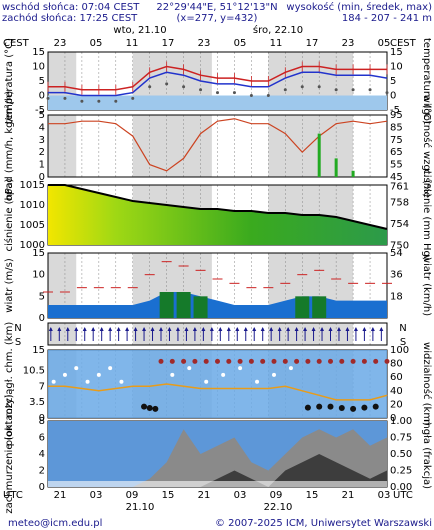 The width and height of the screenshot is (434, 530). I want to click on wind-ylabel-right: wiatr (km/h), so click(426, 285).